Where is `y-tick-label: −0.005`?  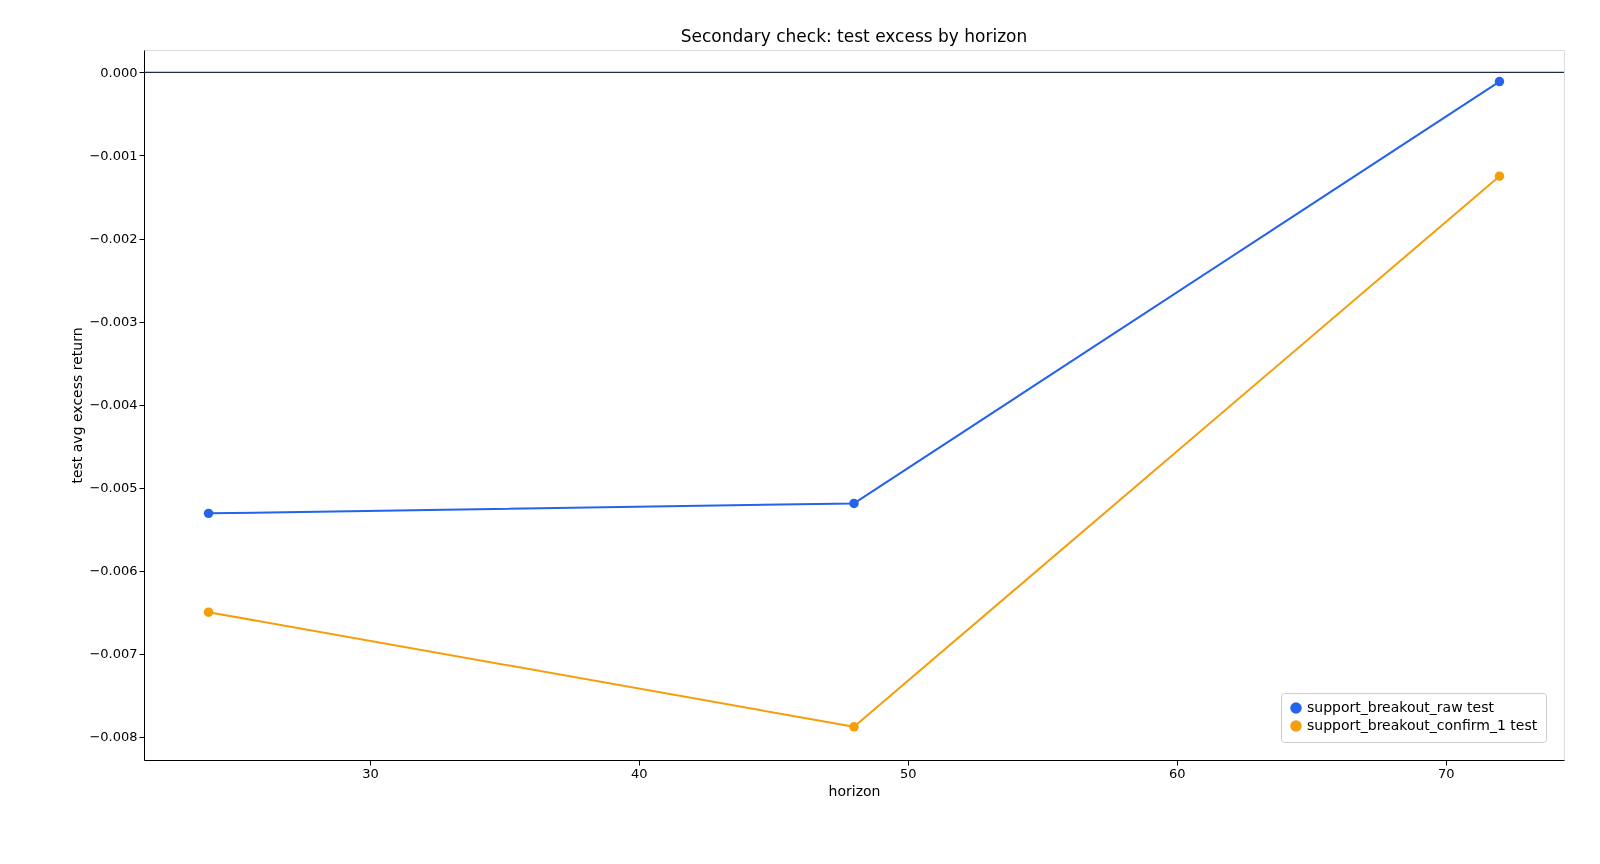
y-tick-label: −0.005 is located at coordinates (113, 488).